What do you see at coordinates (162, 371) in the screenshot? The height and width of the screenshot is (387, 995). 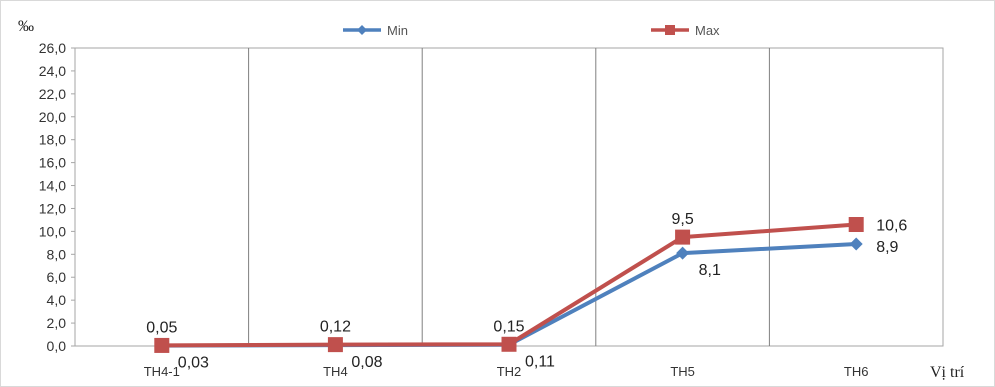 I see `x-tick-label: TH4-1` at bounding box center [162, 371].